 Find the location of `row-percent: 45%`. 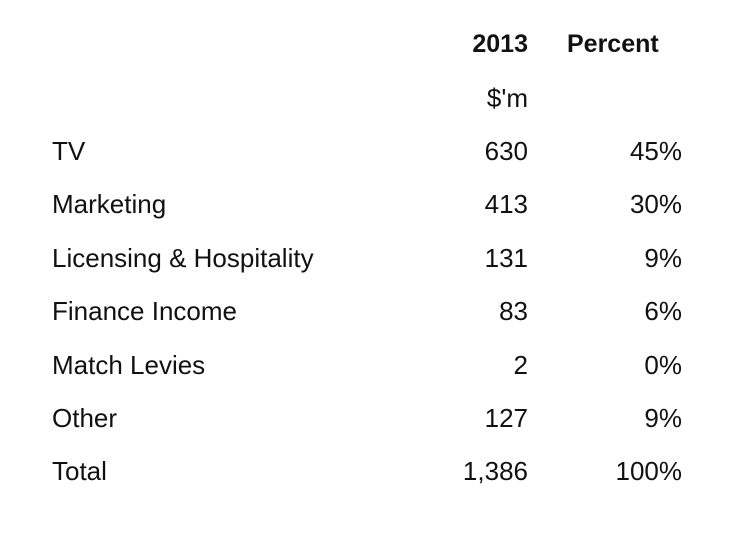

row-percent: 45% is located at coordinates (655, 151).